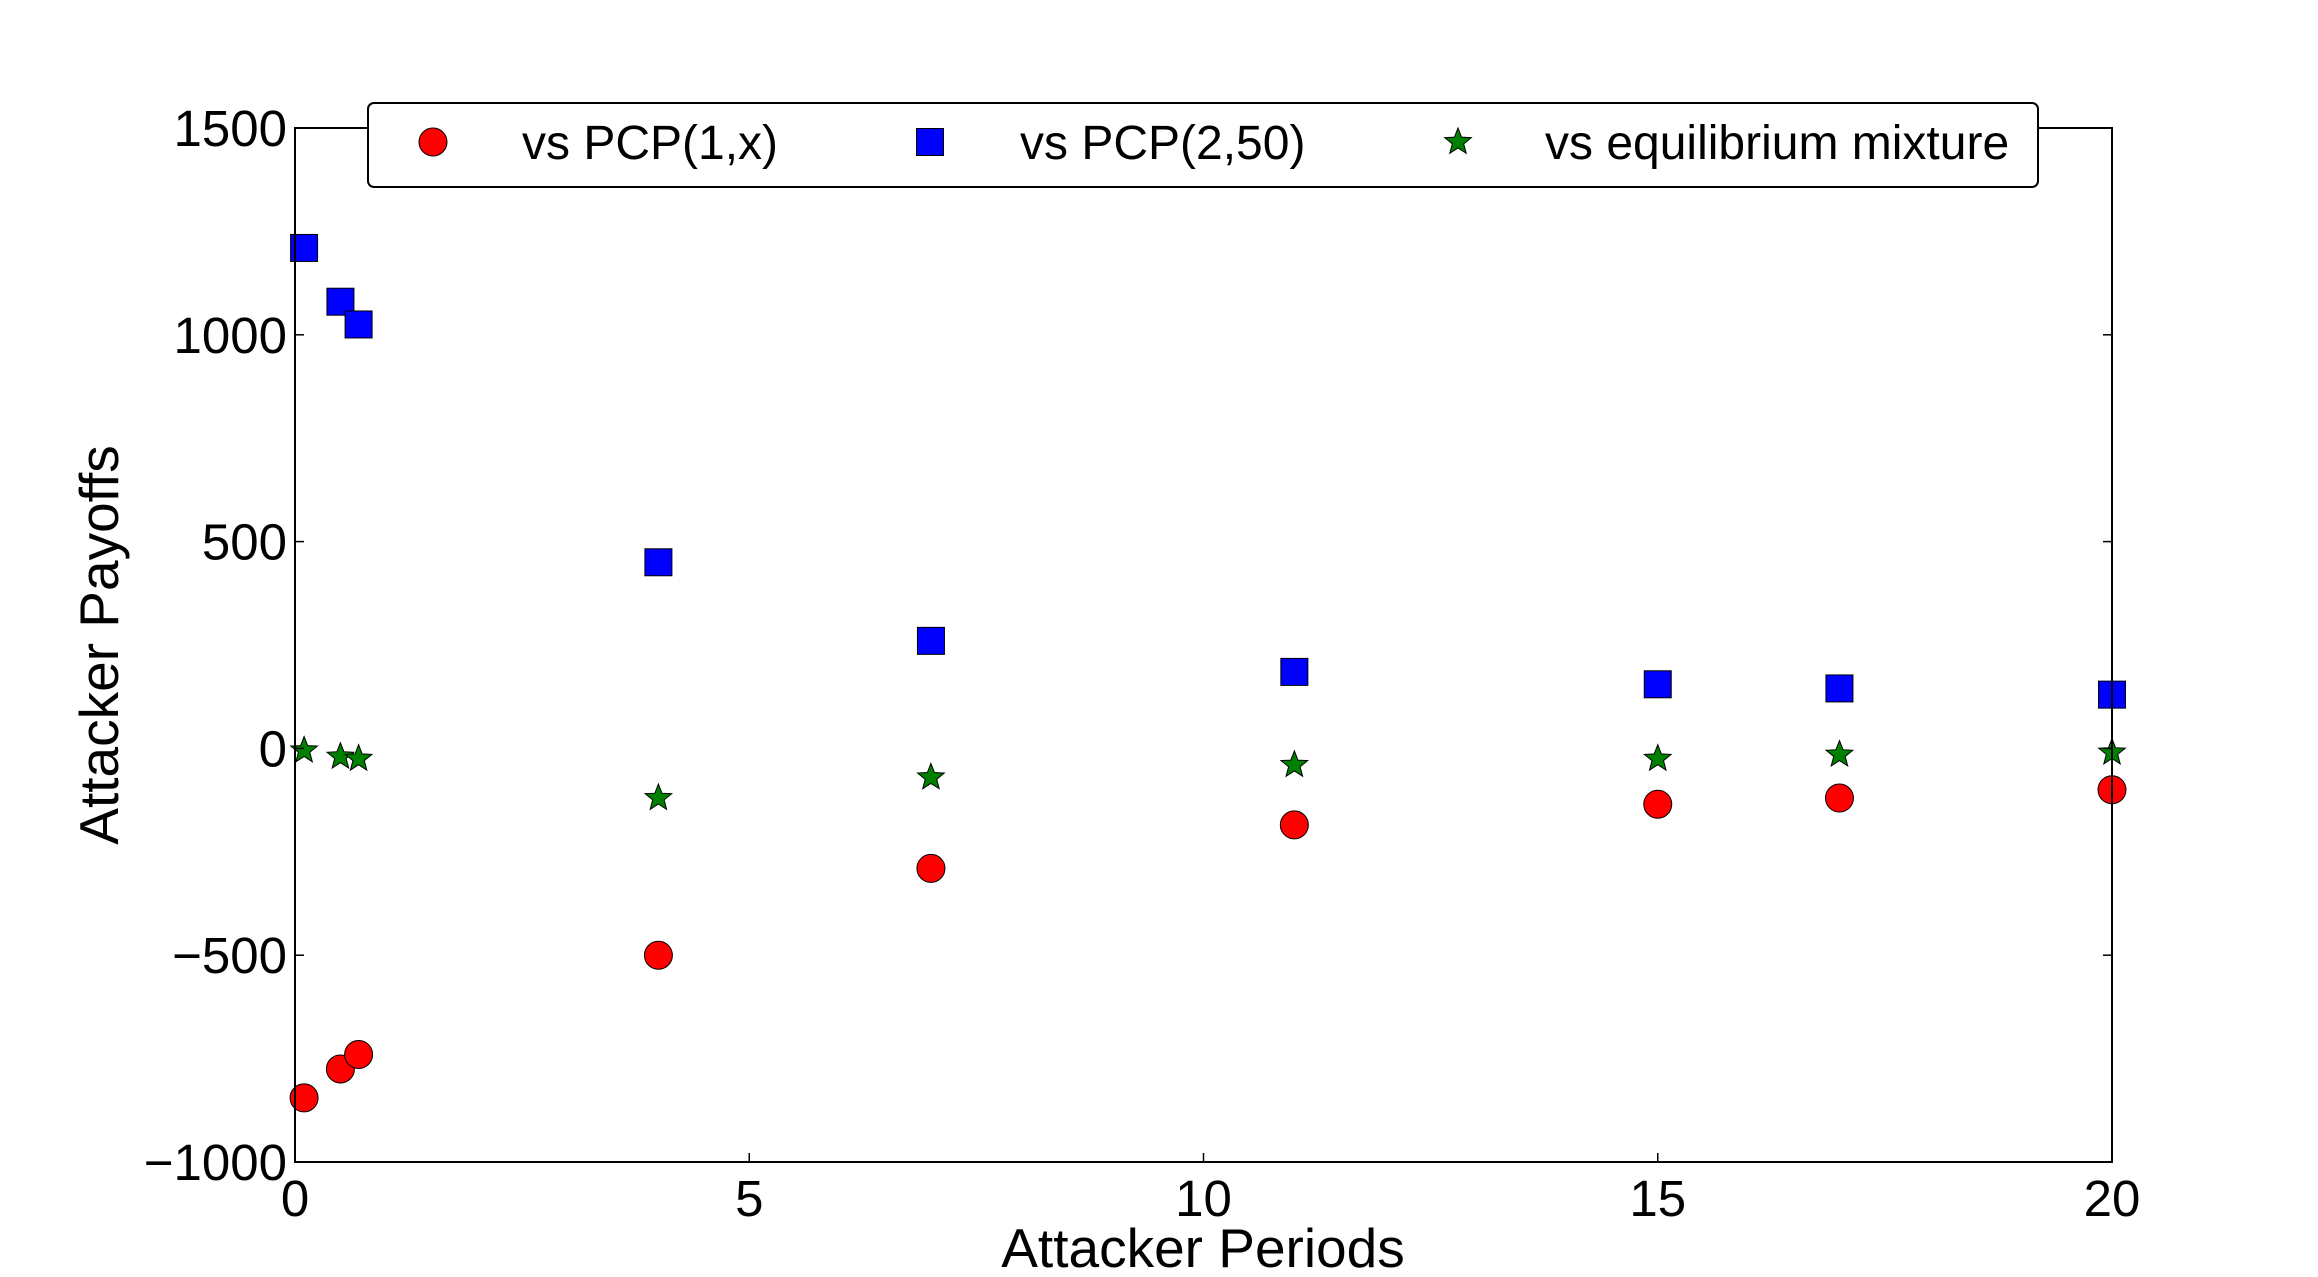 This screenshot has width=2318, height=1277. I want to click on x-tick-label: 0, so click(295, 1198).